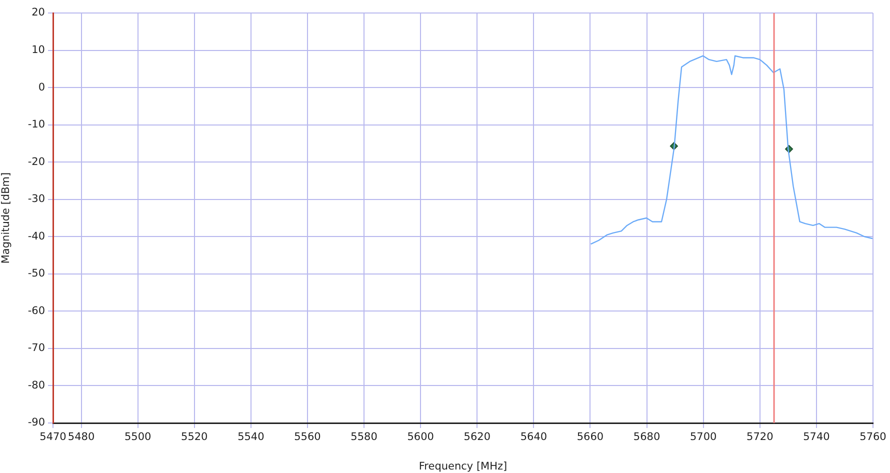 This screenshot has height=473, width=890. Describe the element at coordinates (420, 437) in the screenshot. I see `x-tick-label: 5600` at that location.